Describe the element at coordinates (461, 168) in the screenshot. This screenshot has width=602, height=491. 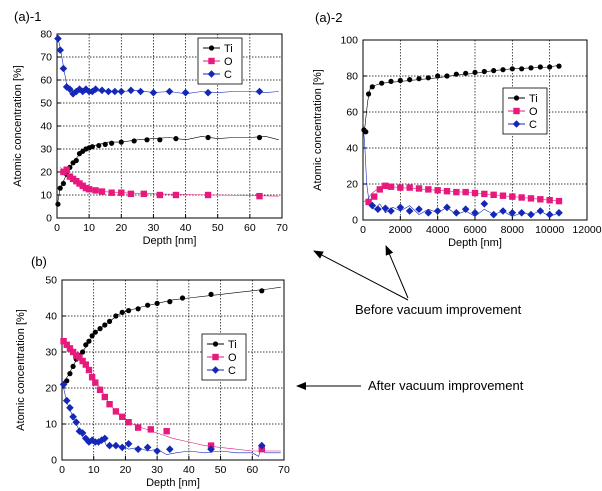
I see `series-trace-c` at that location.